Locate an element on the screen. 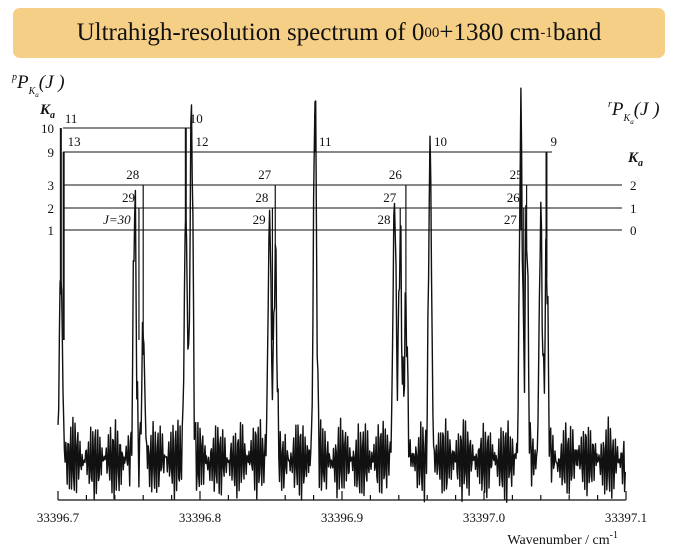 The height and width of the screenshot is (553, 680). right-branch-label: rPKa(J ) is located at coordinates (634, 112).